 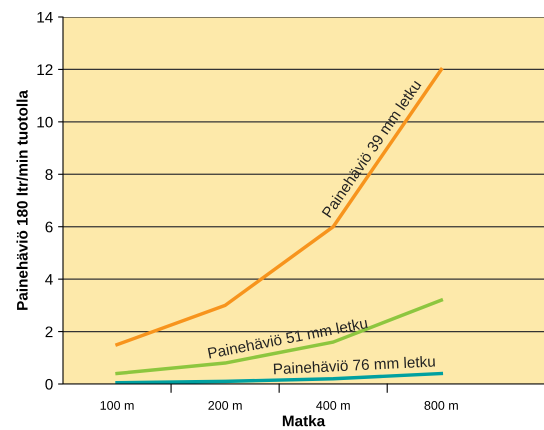 What do you see at coordinates (49, 227) in the screenshot?
I see `y-tick-label: 6` at bounding box center [49, 227].